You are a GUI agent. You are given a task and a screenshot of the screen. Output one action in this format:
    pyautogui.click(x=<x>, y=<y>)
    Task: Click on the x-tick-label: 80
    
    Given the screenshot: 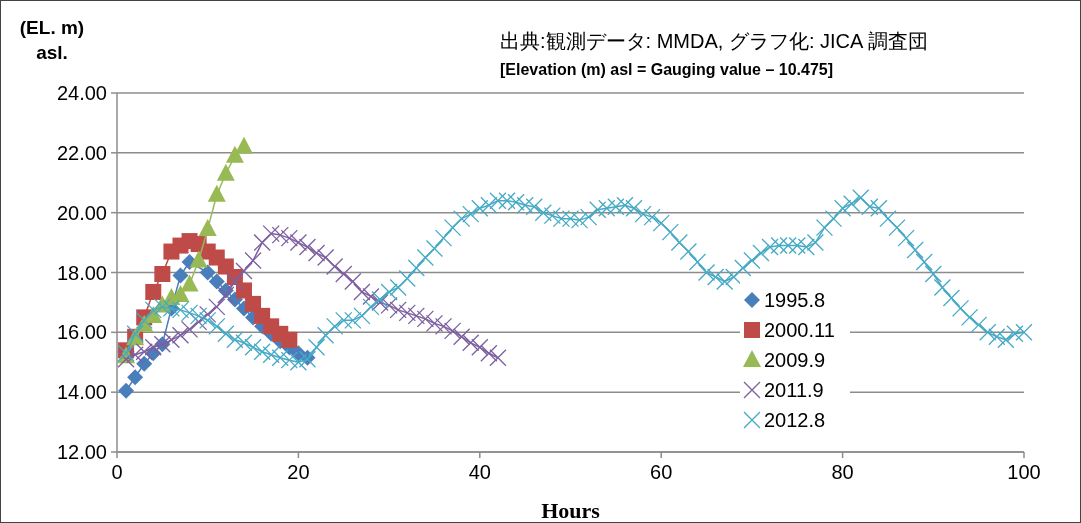 What is the action you would take?
    pyautogui.click(x=842, y=472)
    